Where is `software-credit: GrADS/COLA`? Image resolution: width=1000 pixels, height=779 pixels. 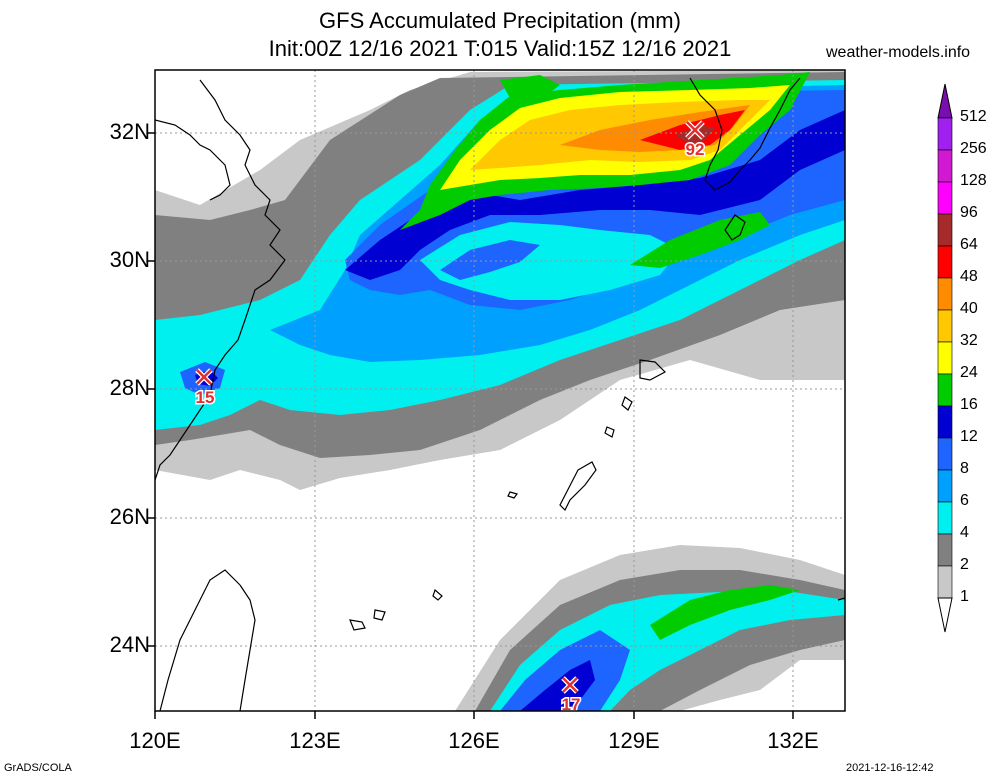 software-credit: GrADS/COLA is located at coordinates (38, 768).